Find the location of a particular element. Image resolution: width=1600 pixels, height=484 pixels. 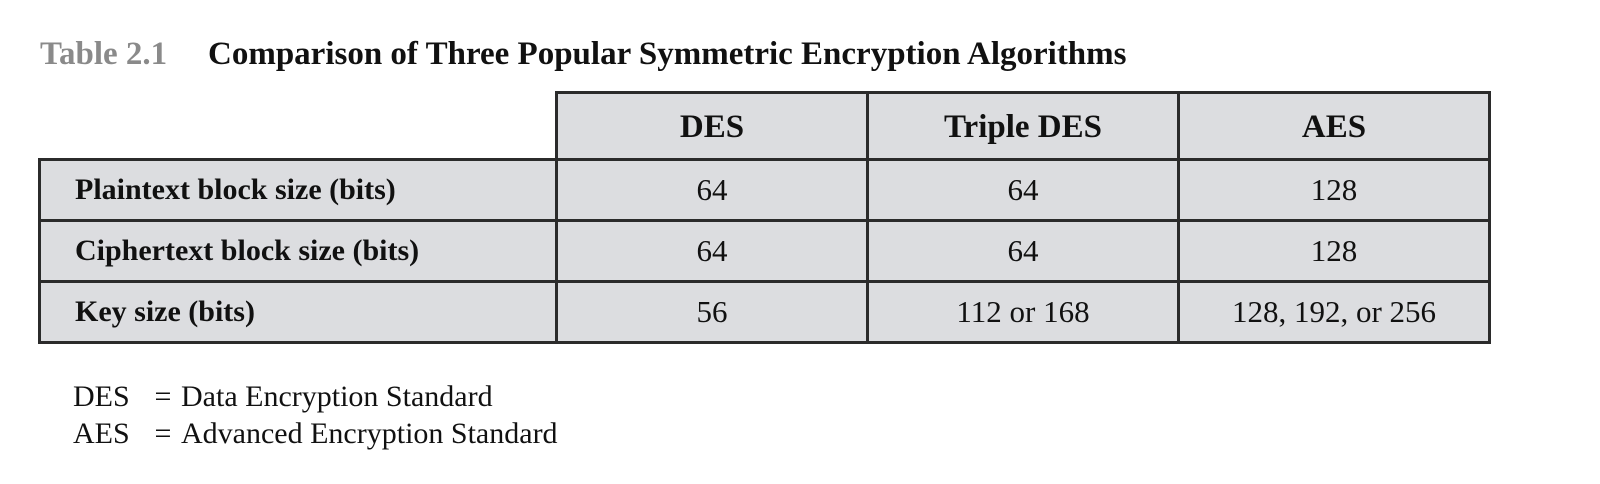

column-header-des: DES is located at coordinates (712, 126).